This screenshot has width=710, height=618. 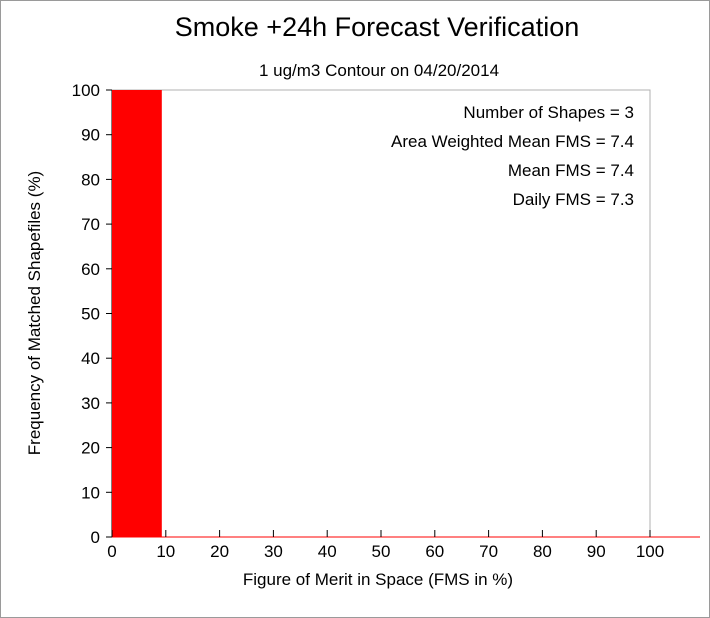 What do you see at coordinates (327, 551) in the screenshot?
I see `x-tick-label: 40` at bounding box center [327, 551].